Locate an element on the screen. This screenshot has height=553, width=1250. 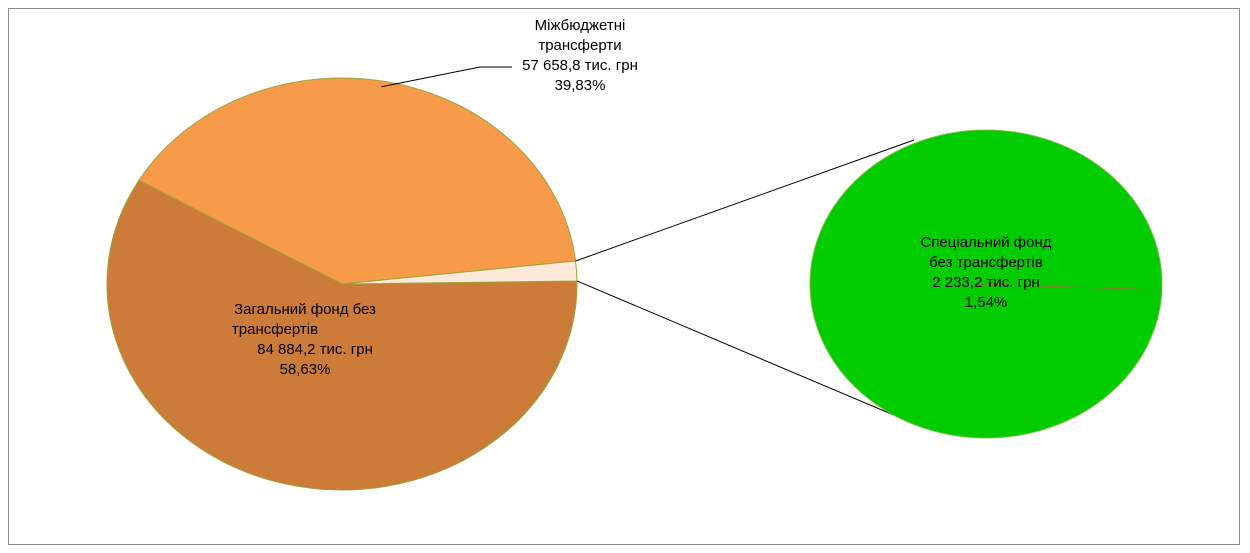
leader-lines is located at coordinates (446, 77).